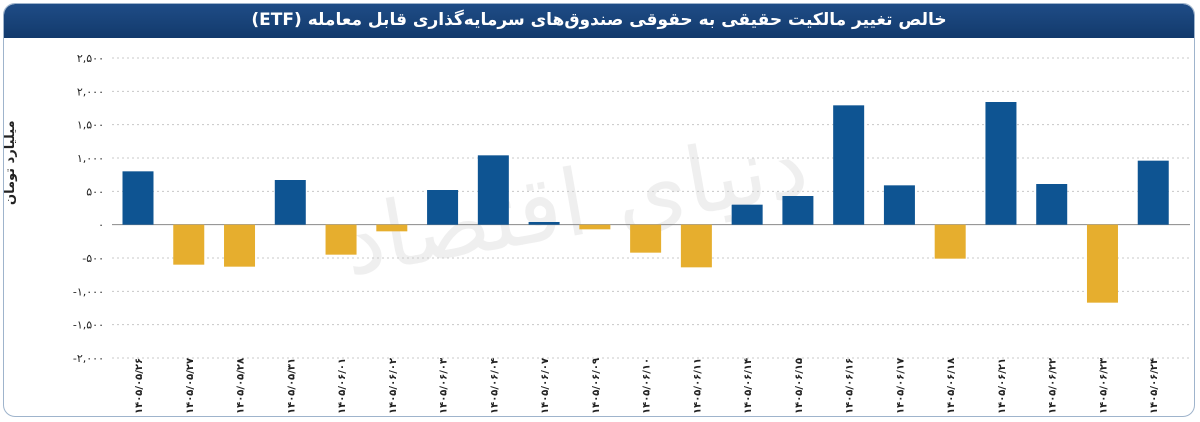  Describe the element at coordinates (190, 386) in the screenshot. I see `x-tick-label: ۱۴۰۵/۰۵/۲۷` at that location.